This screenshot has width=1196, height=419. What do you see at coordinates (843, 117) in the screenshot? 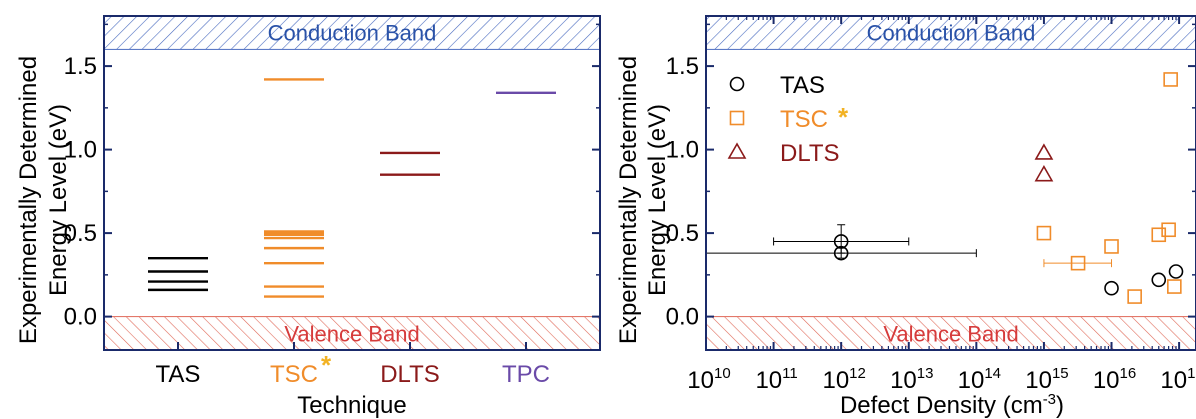
I see `legend-star-tsc: *` at bounding box center [843, 117].